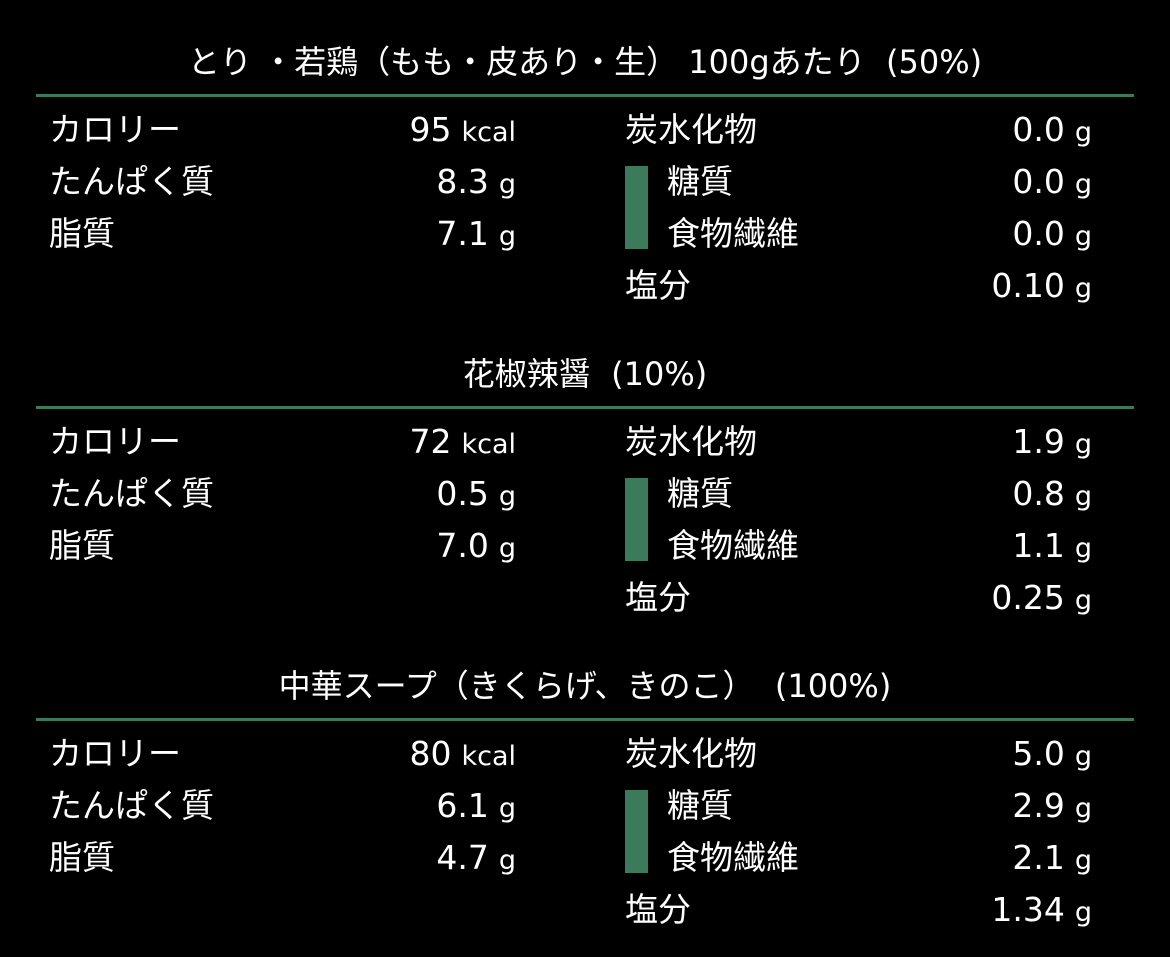 The height and width of the screenshot is (957, 1170). I want to click on fat-number: 4.7, so click(462, 857).